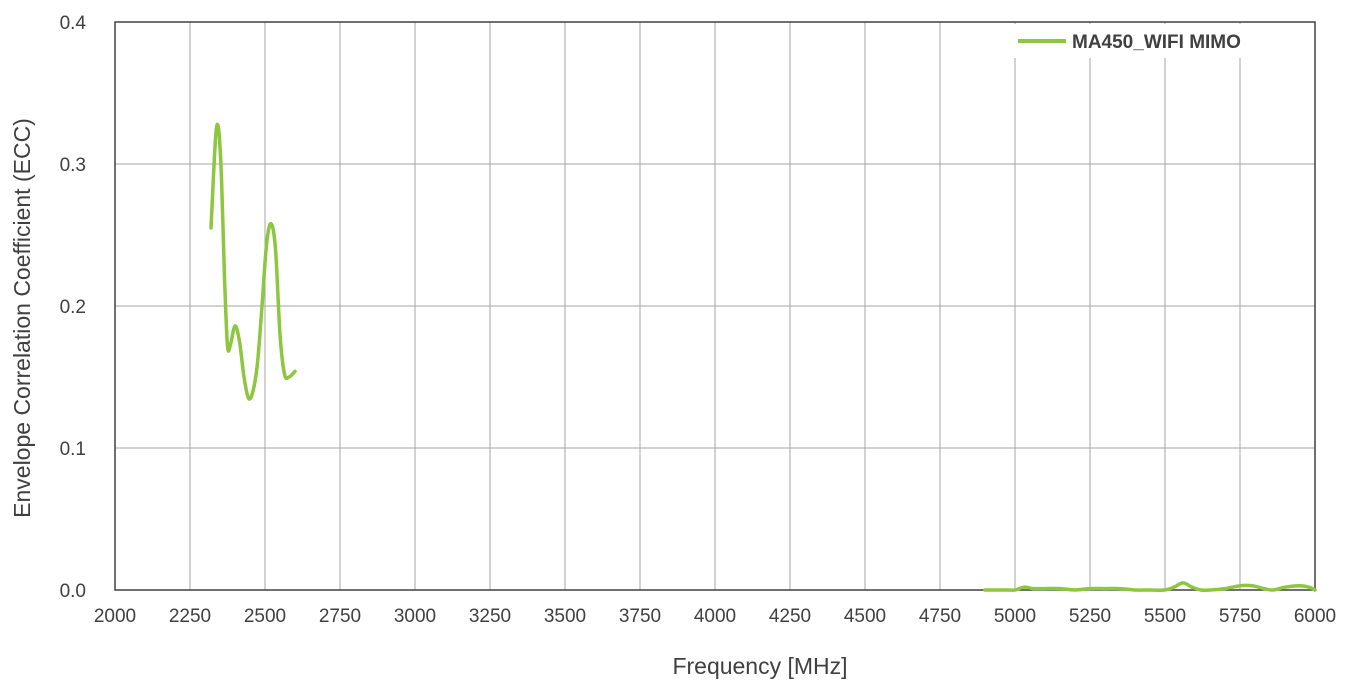  What do you see at coordinates (565, 616) in the screenshot?
I see `x-tick-label: 3500` at bounding box center [565, 616].